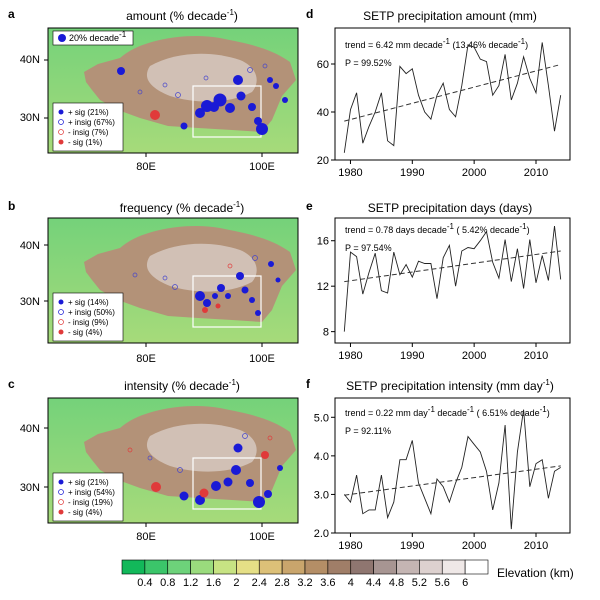 The width and height of the screenshot is (600, 600). What do you see at coordinates (144, 583) in the screenshot?
I see `colorbar-label: 0.4` at bounding box center [144, 583].